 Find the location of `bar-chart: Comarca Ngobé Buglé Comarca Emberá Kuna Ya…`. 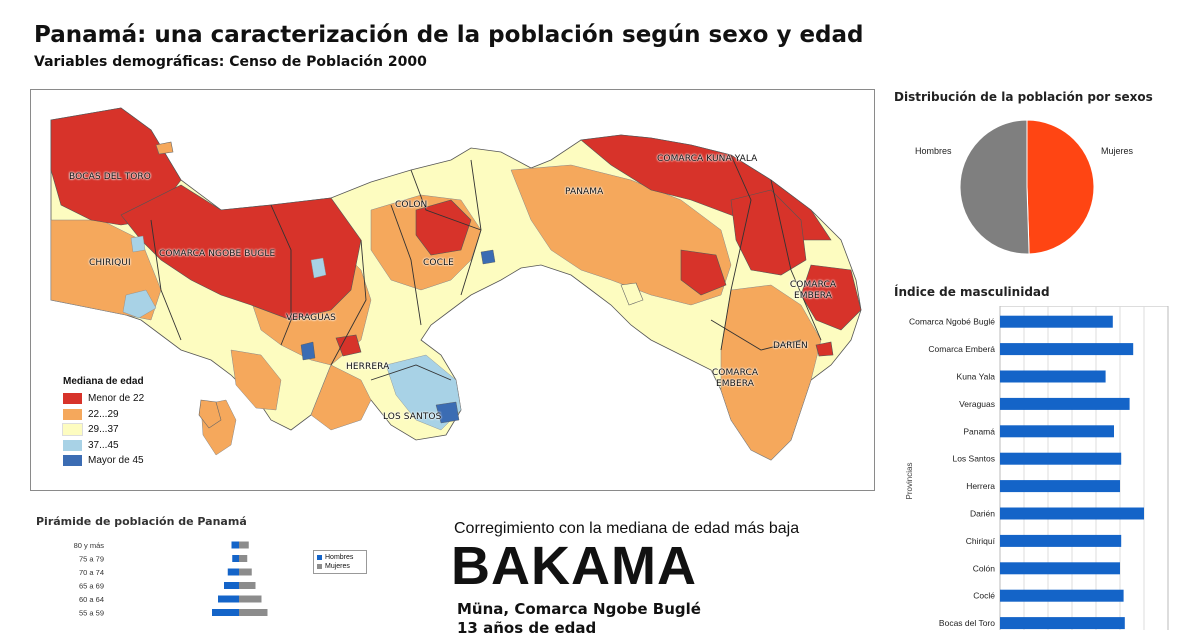

bar-chart: Comarca Ngobé Buglé Comarca Emberá Kuna Ya… is located at coordinates (1041, 468).